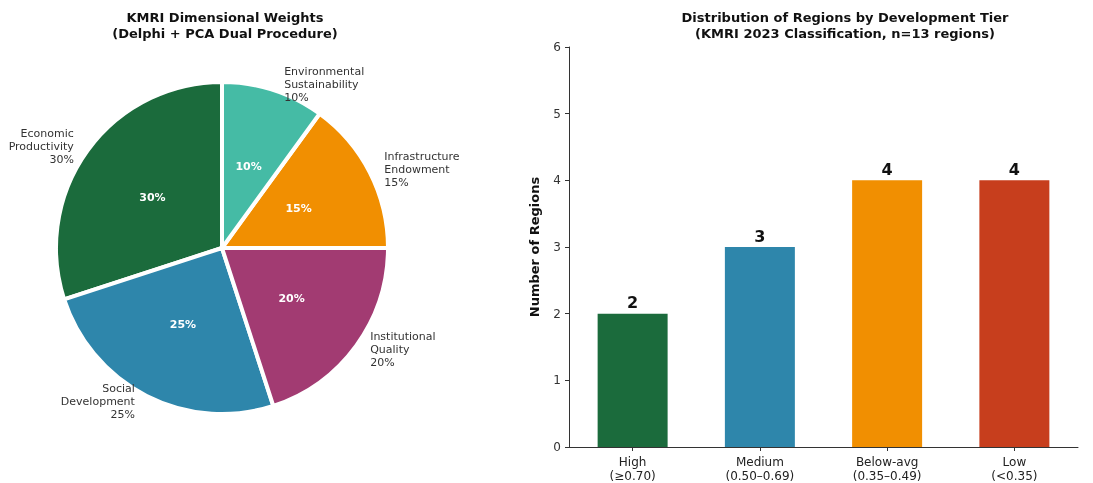  I want to click on x-tick-label: High (≥0.70), so click(632, 469).